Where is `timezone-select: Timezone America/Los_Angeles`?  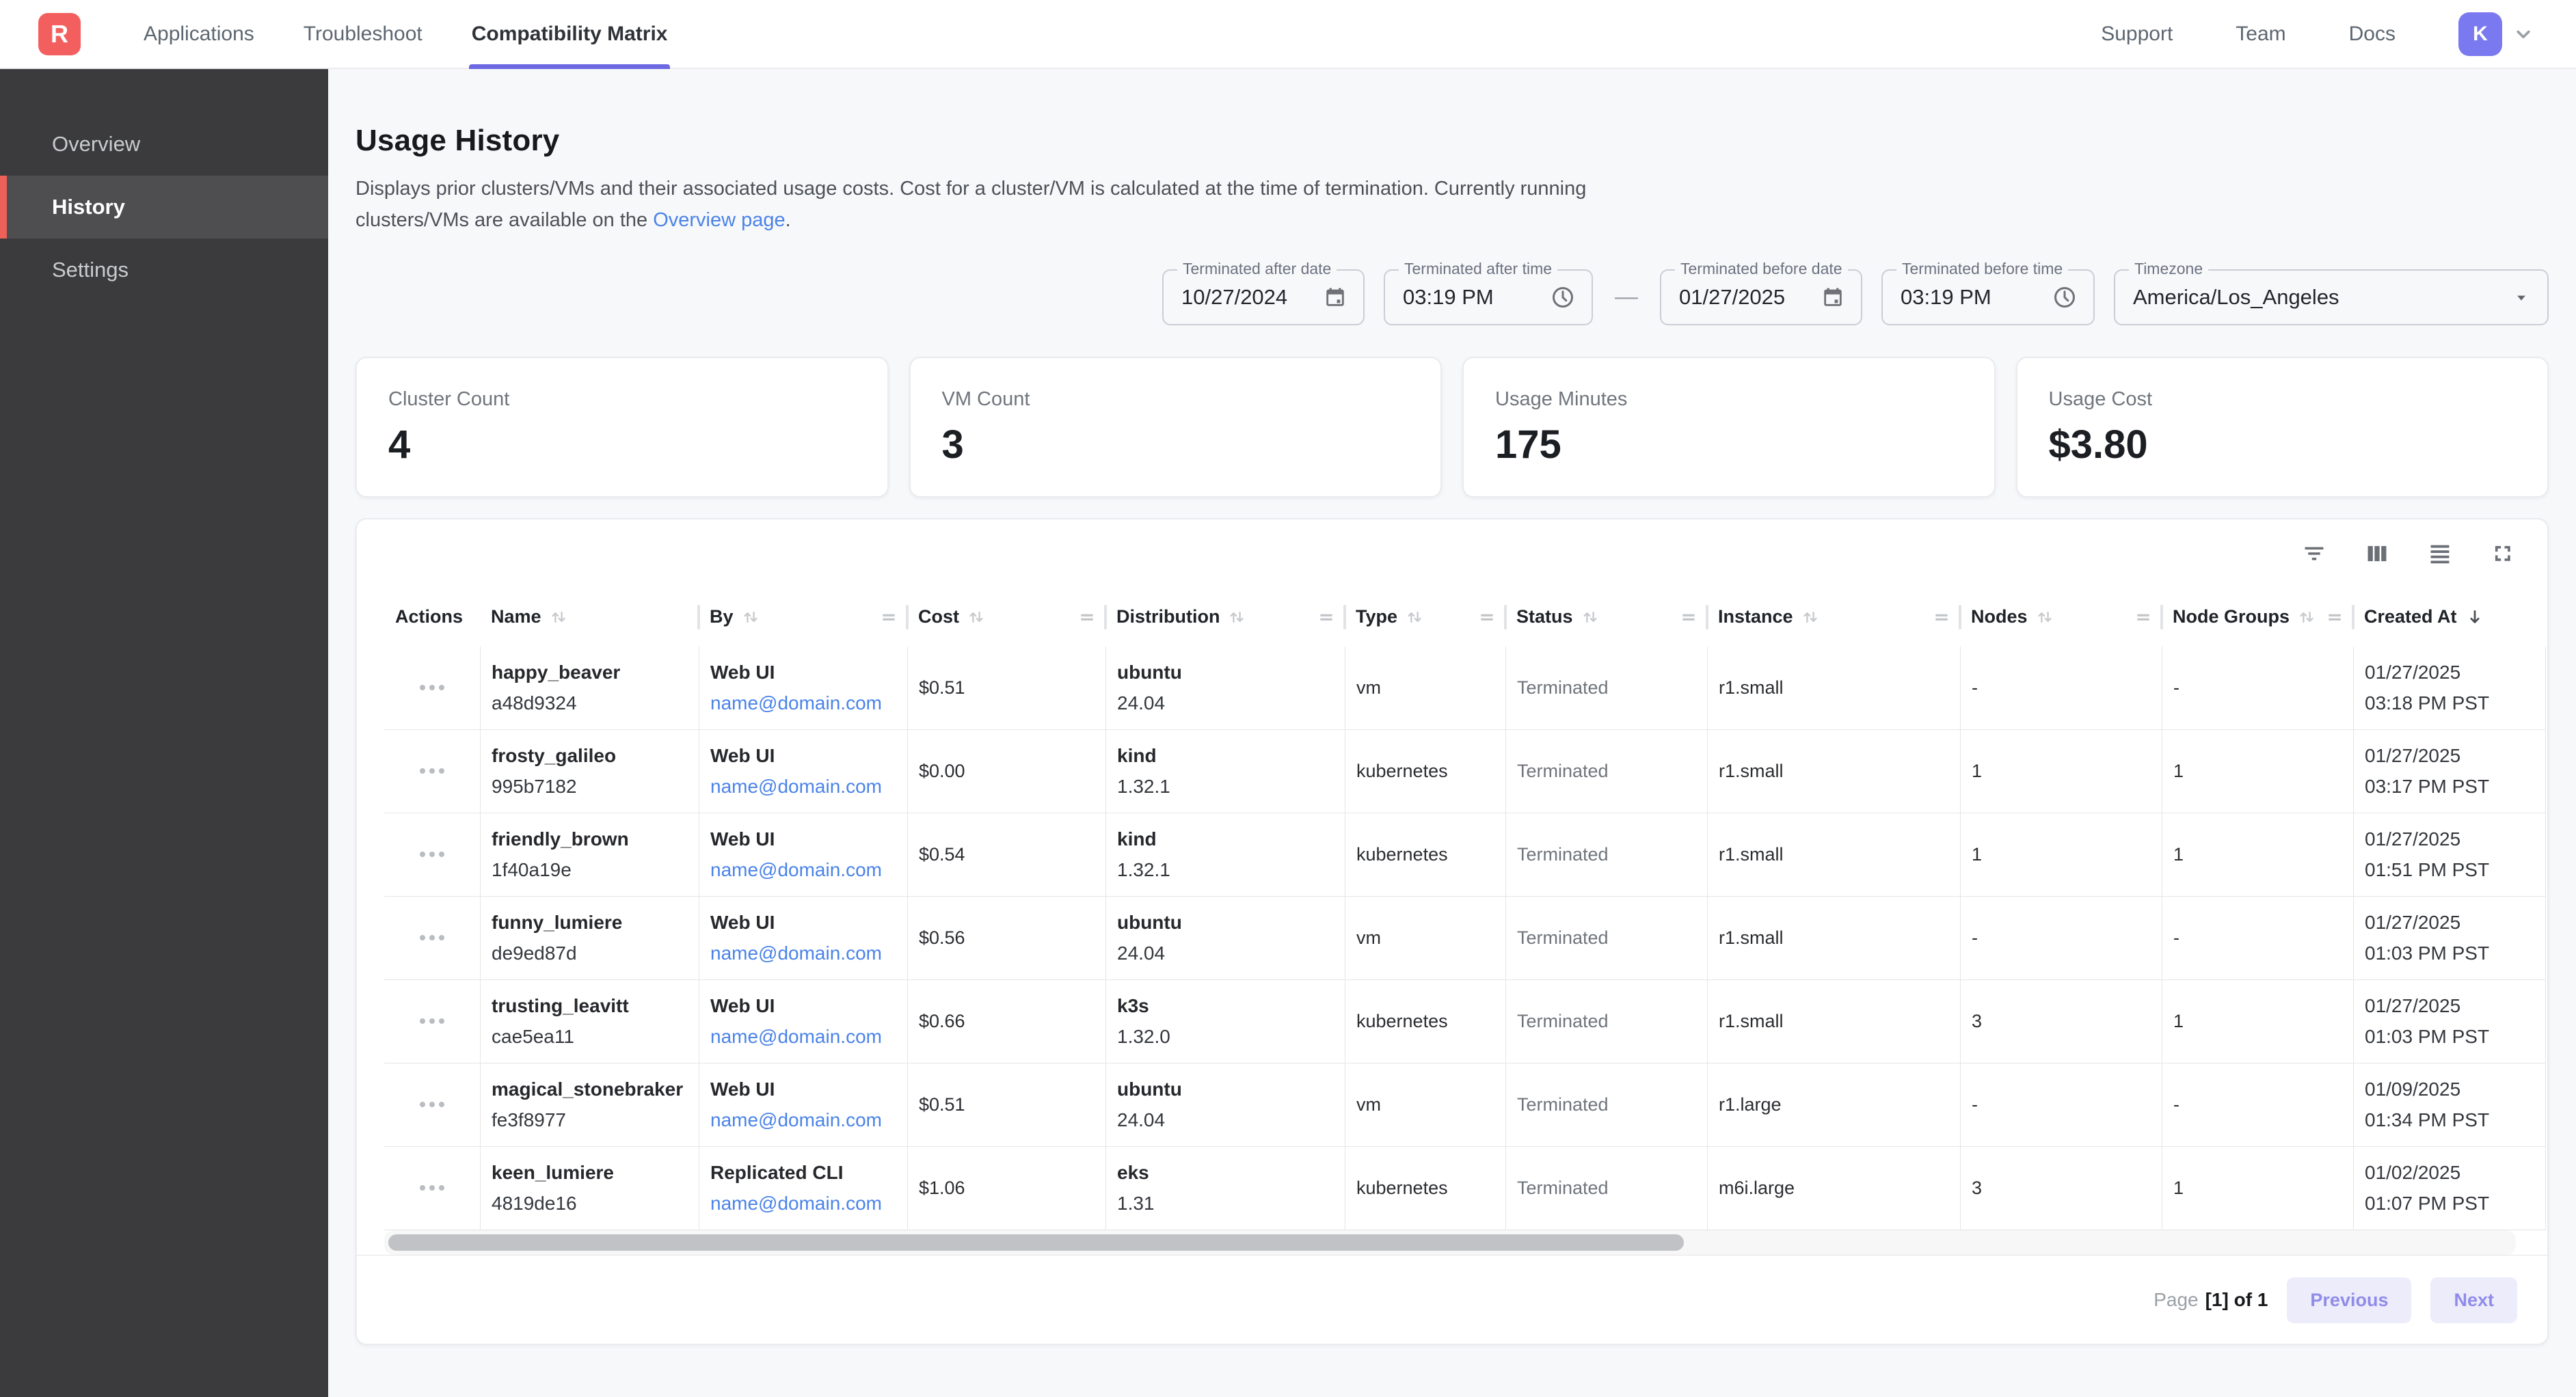
timezone-select: Timezone America/Los_Angeles is located at coordinates (2331, 292).